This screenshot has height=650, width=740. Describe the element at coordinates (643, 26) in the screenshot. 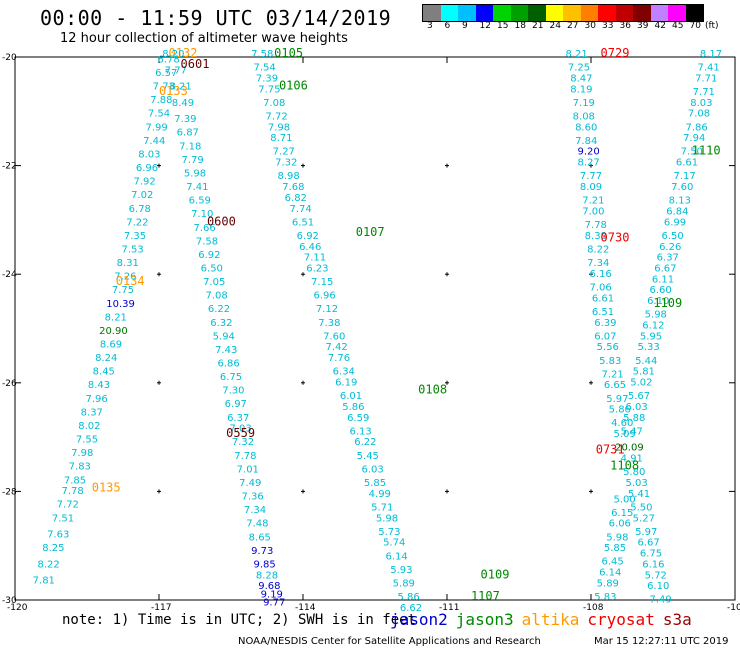

I see `color-scale-label: 39` at that location.